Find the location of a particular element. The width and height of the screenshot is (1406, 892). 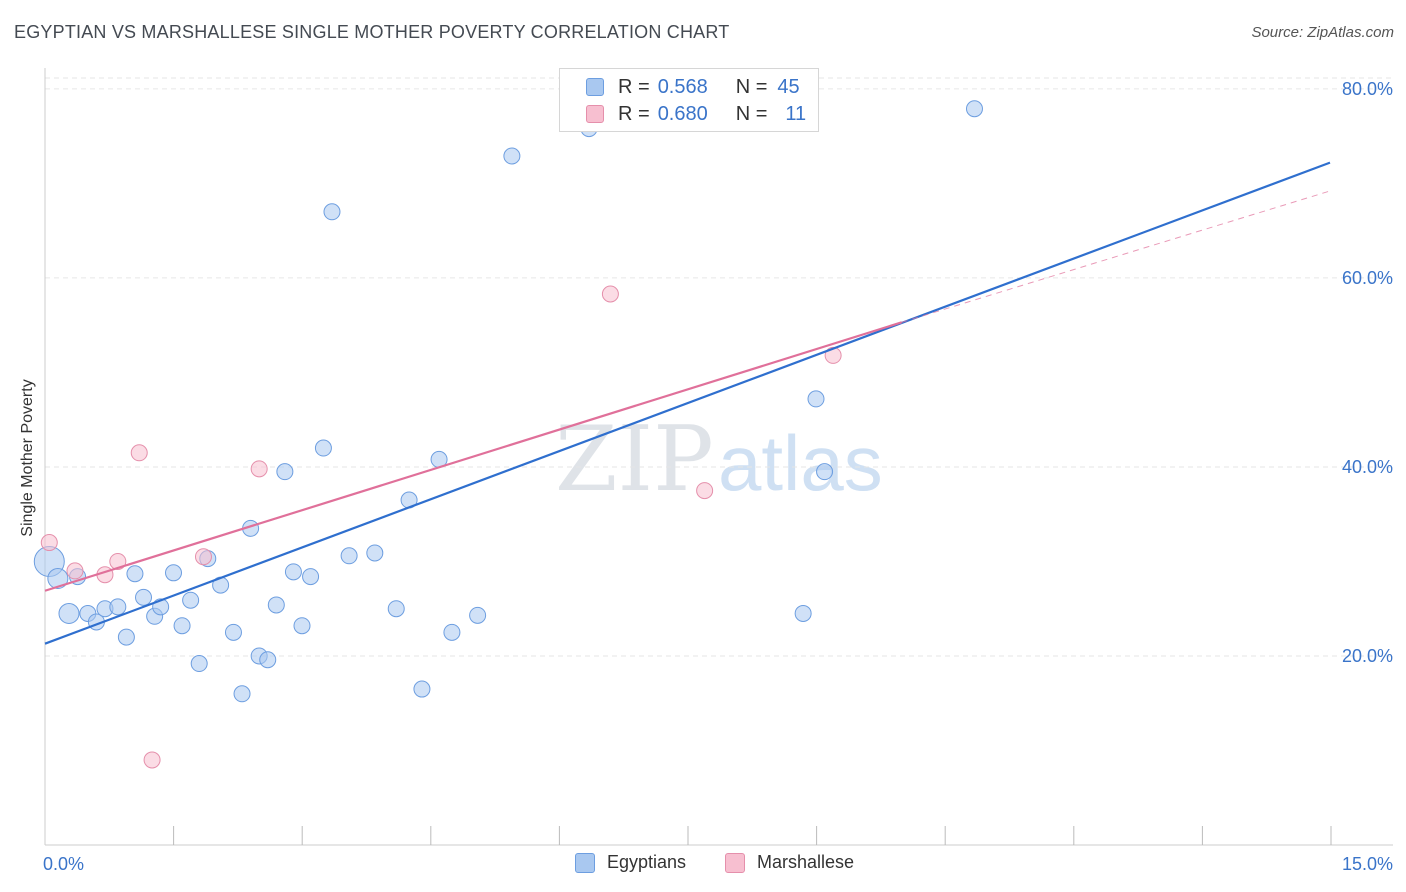

trend-line-marshallese-extension is located at coordinates (1116, 256).